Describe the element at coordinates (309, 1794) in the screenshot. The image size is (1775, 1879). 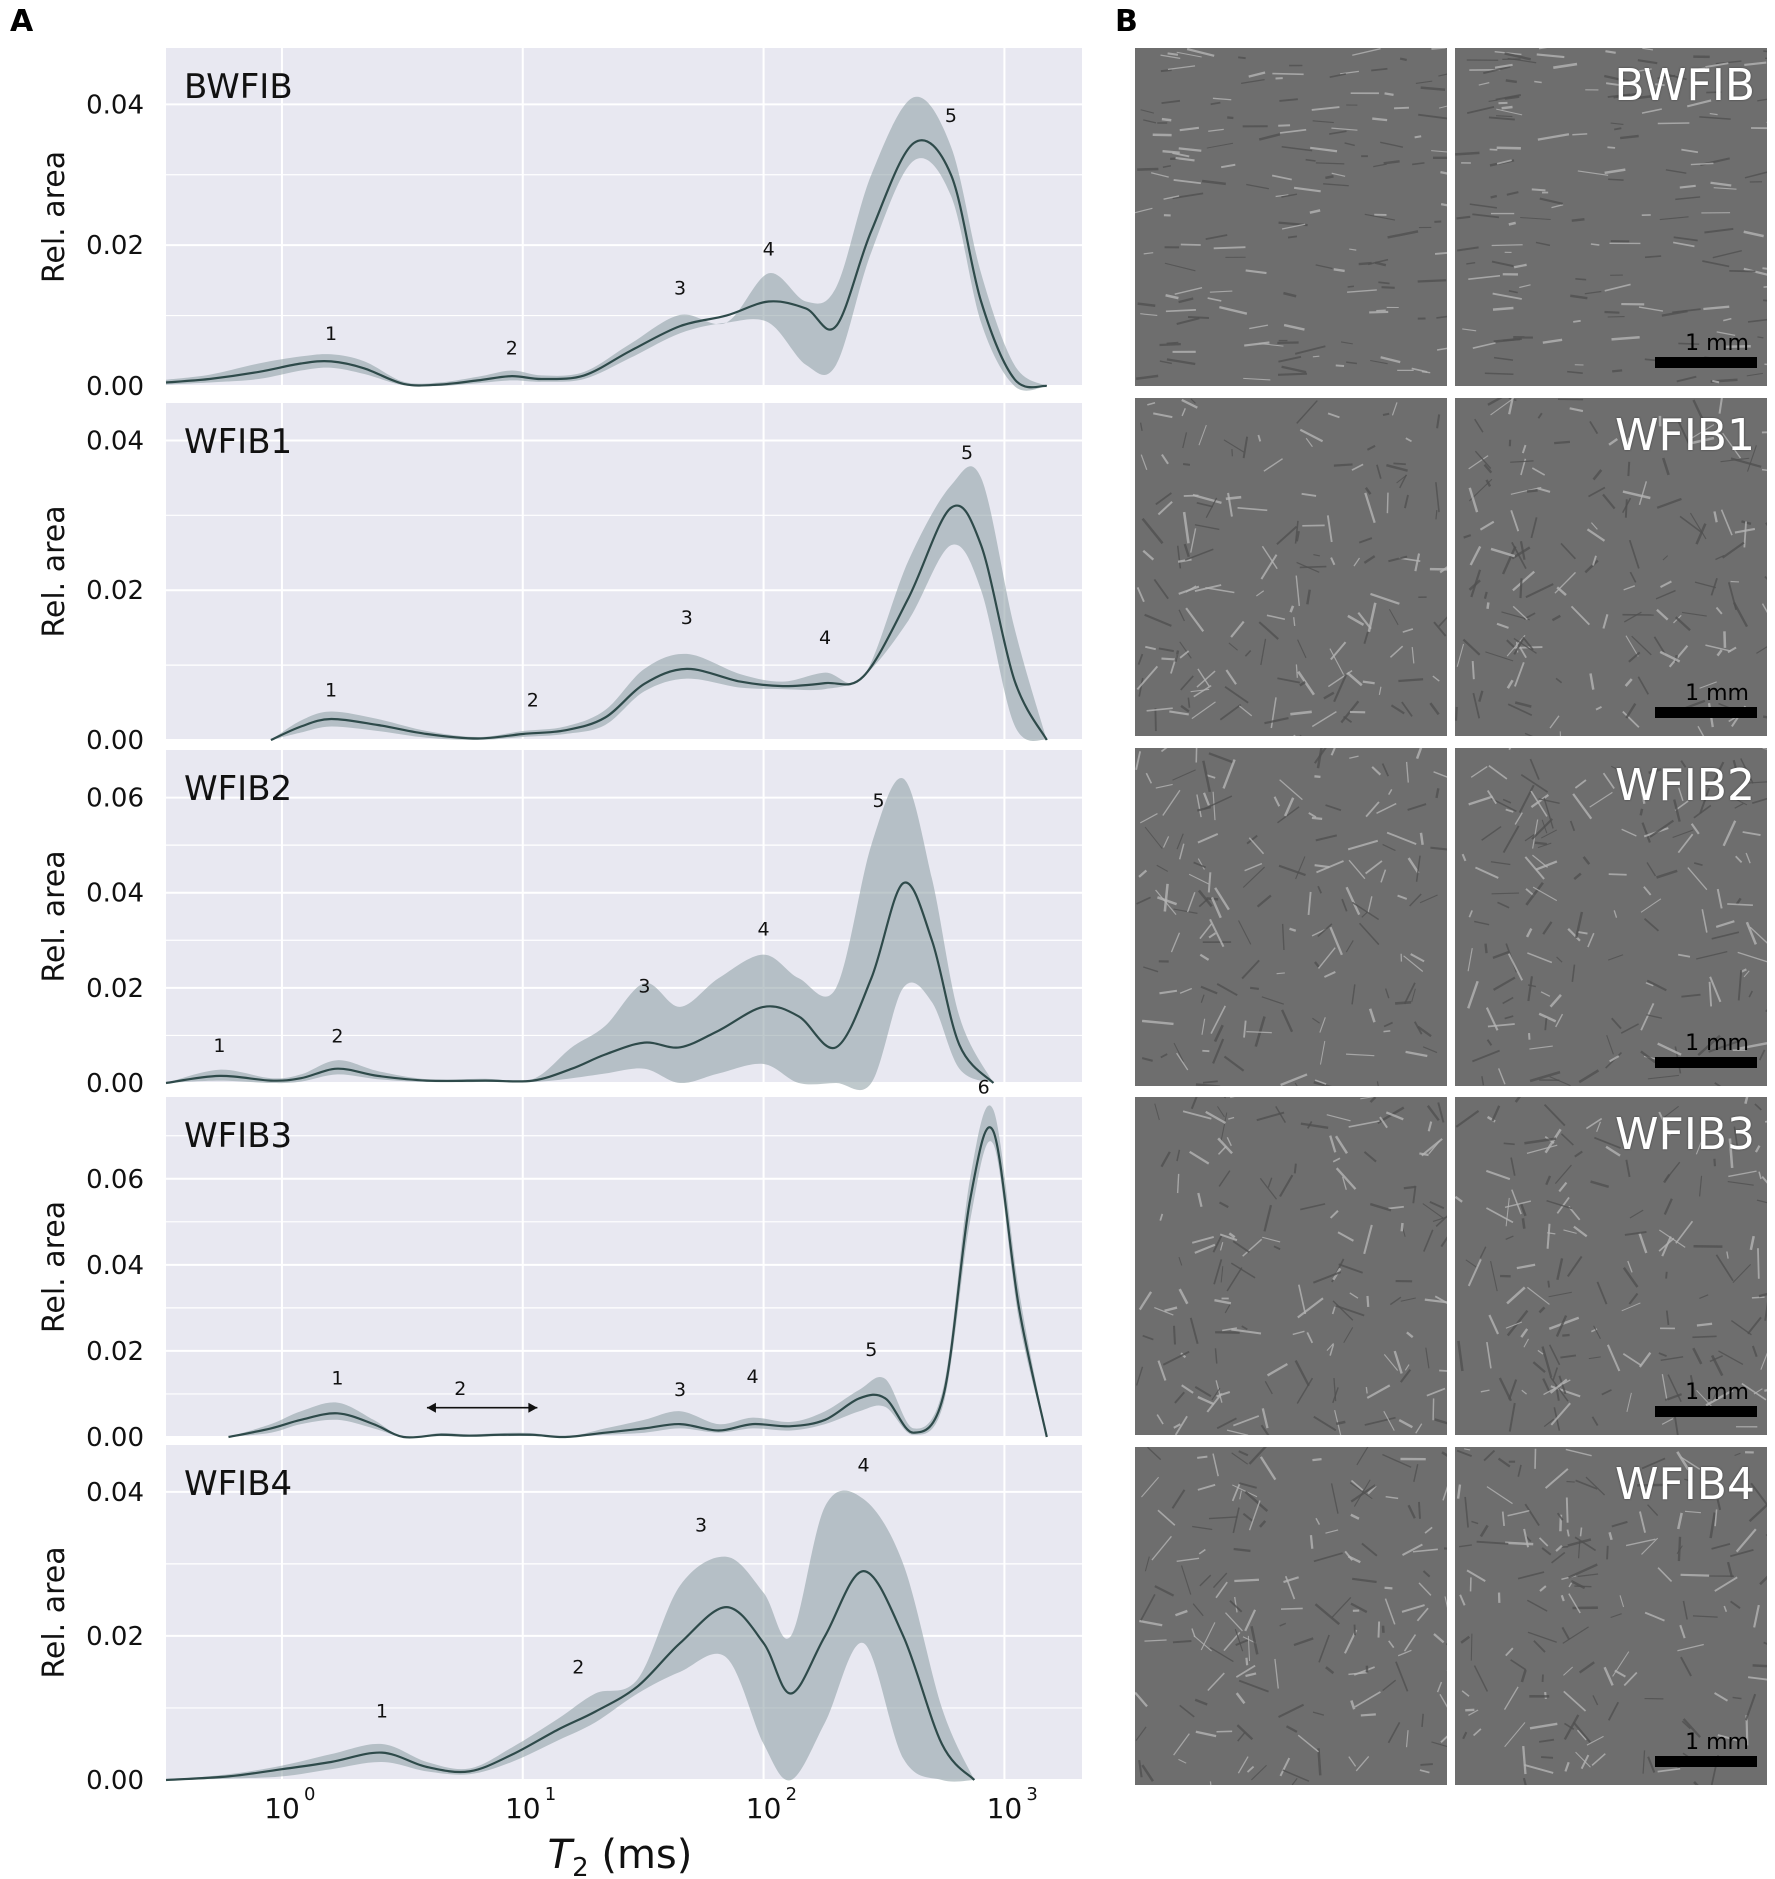
I see `x-tick-exponent: 0` at that location.